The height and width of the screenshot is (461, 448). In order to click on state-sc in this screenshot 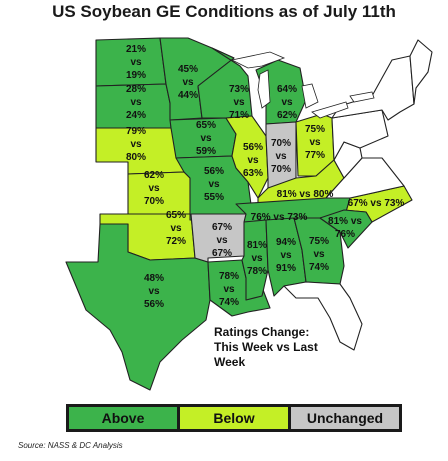, I will do `click(346, 229)`.